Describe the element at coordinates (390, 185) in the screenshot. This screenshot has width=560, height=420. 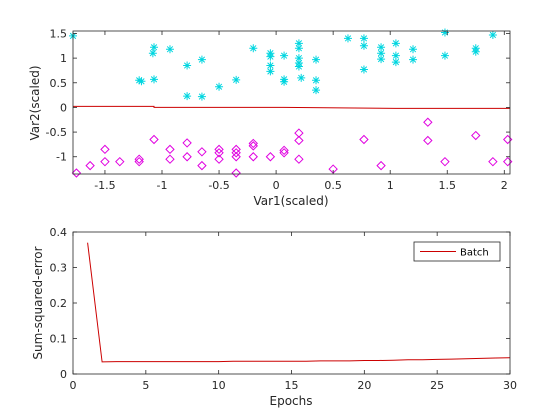
I see `scatter-plot-x-tick-label: 1` at that location.